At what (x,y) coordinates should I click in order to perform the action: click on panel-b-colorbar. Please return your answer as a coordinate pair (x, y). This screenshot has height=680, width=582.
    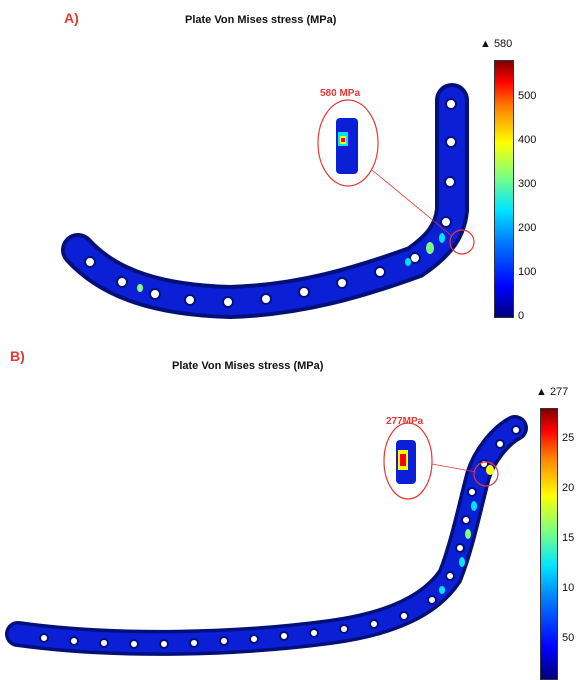
    Looking at the image, I should click on (549, 544).